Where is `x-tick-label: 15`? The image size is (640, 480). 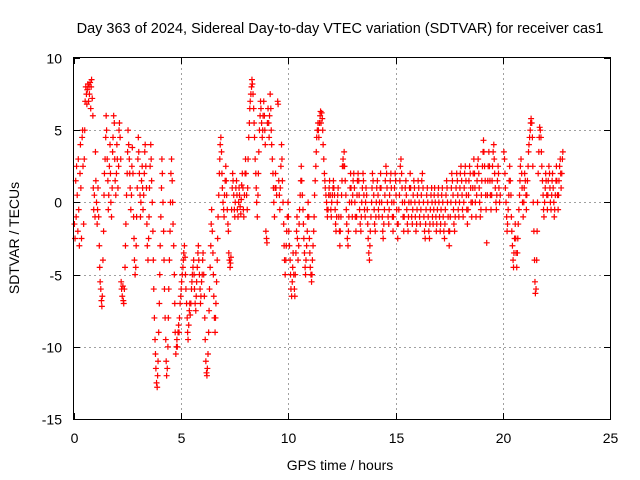
x-tick-label: 15 is located at coordinates (397, 438).